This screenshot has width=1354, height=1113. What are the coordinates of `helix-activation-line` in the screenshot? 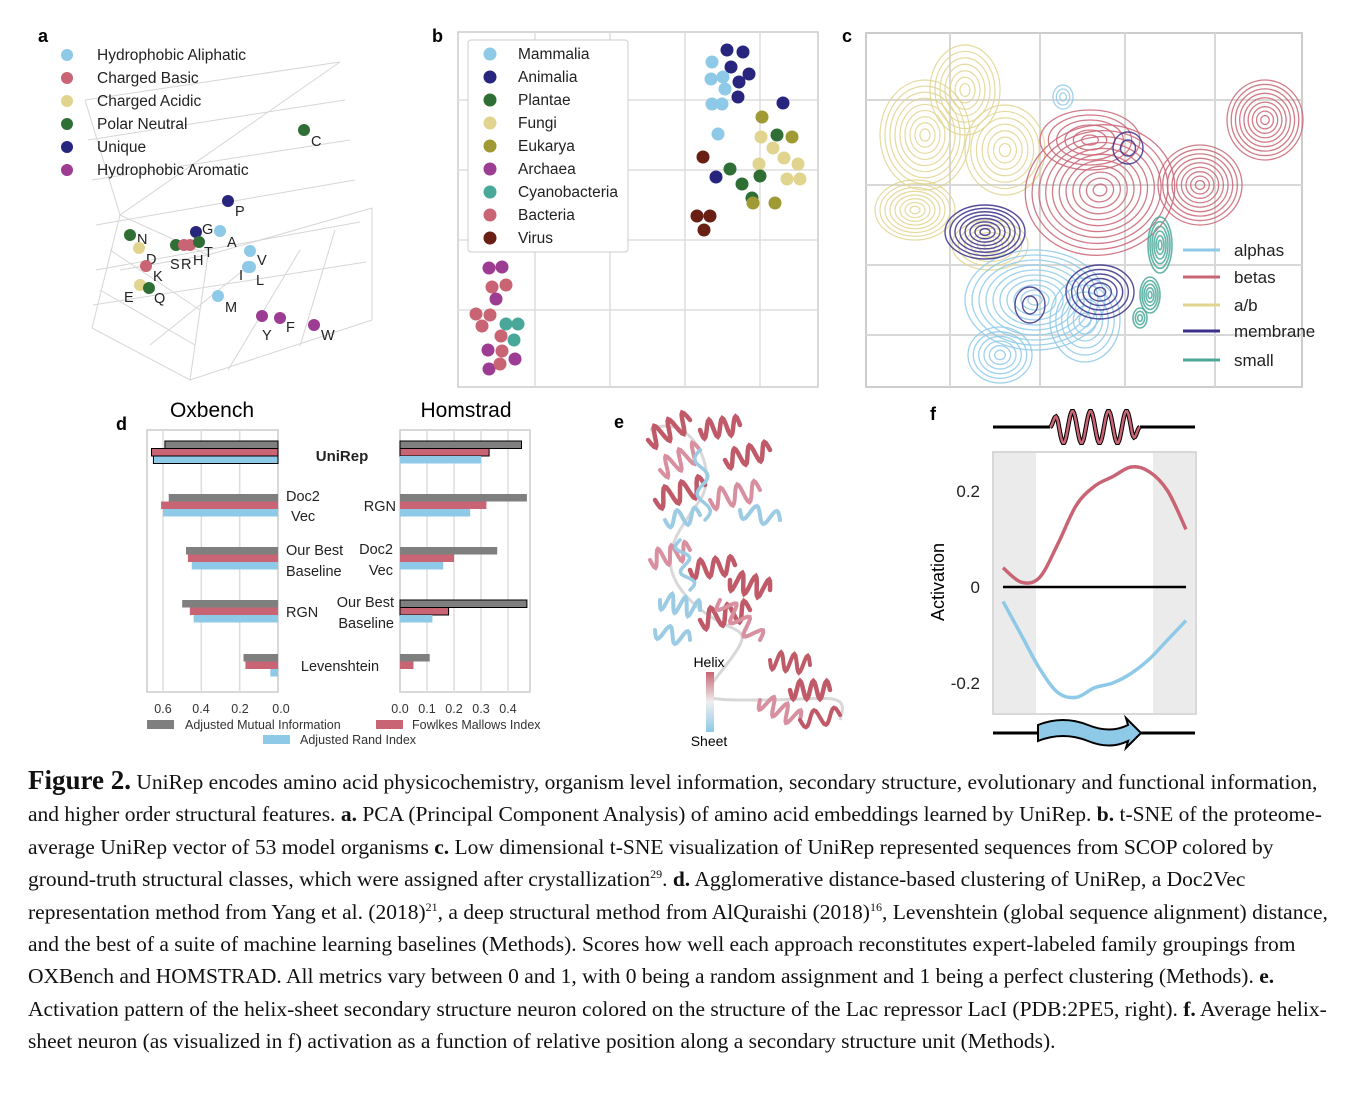 It's located at (1094, 525).